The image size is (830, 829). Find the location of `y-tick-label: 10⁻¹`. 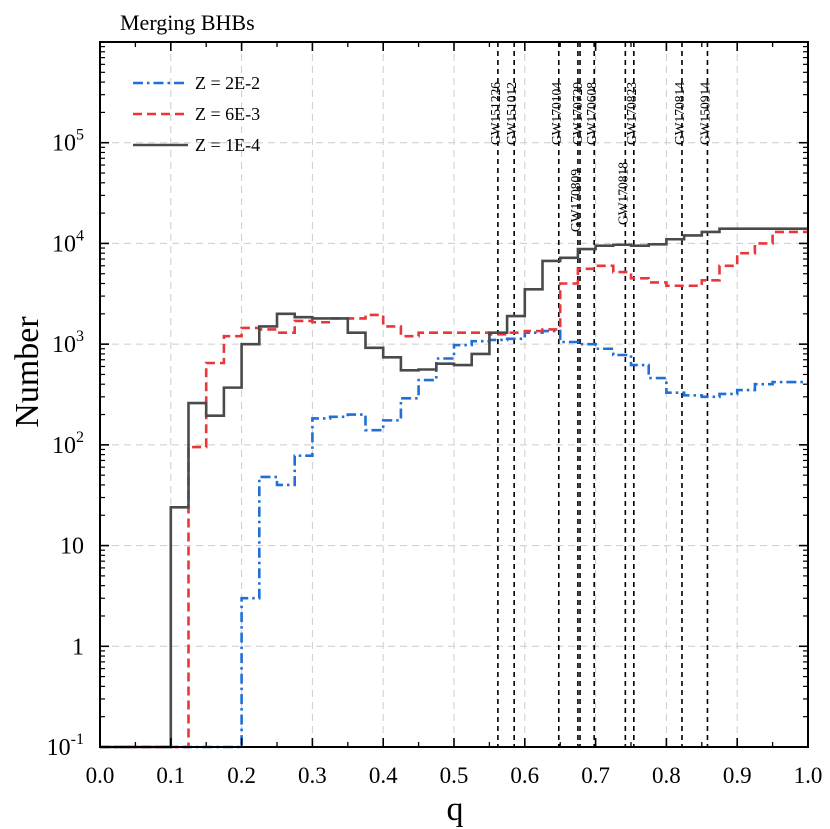

y-tick-label: 10⁻¹ is located at coordinates (65, 746).